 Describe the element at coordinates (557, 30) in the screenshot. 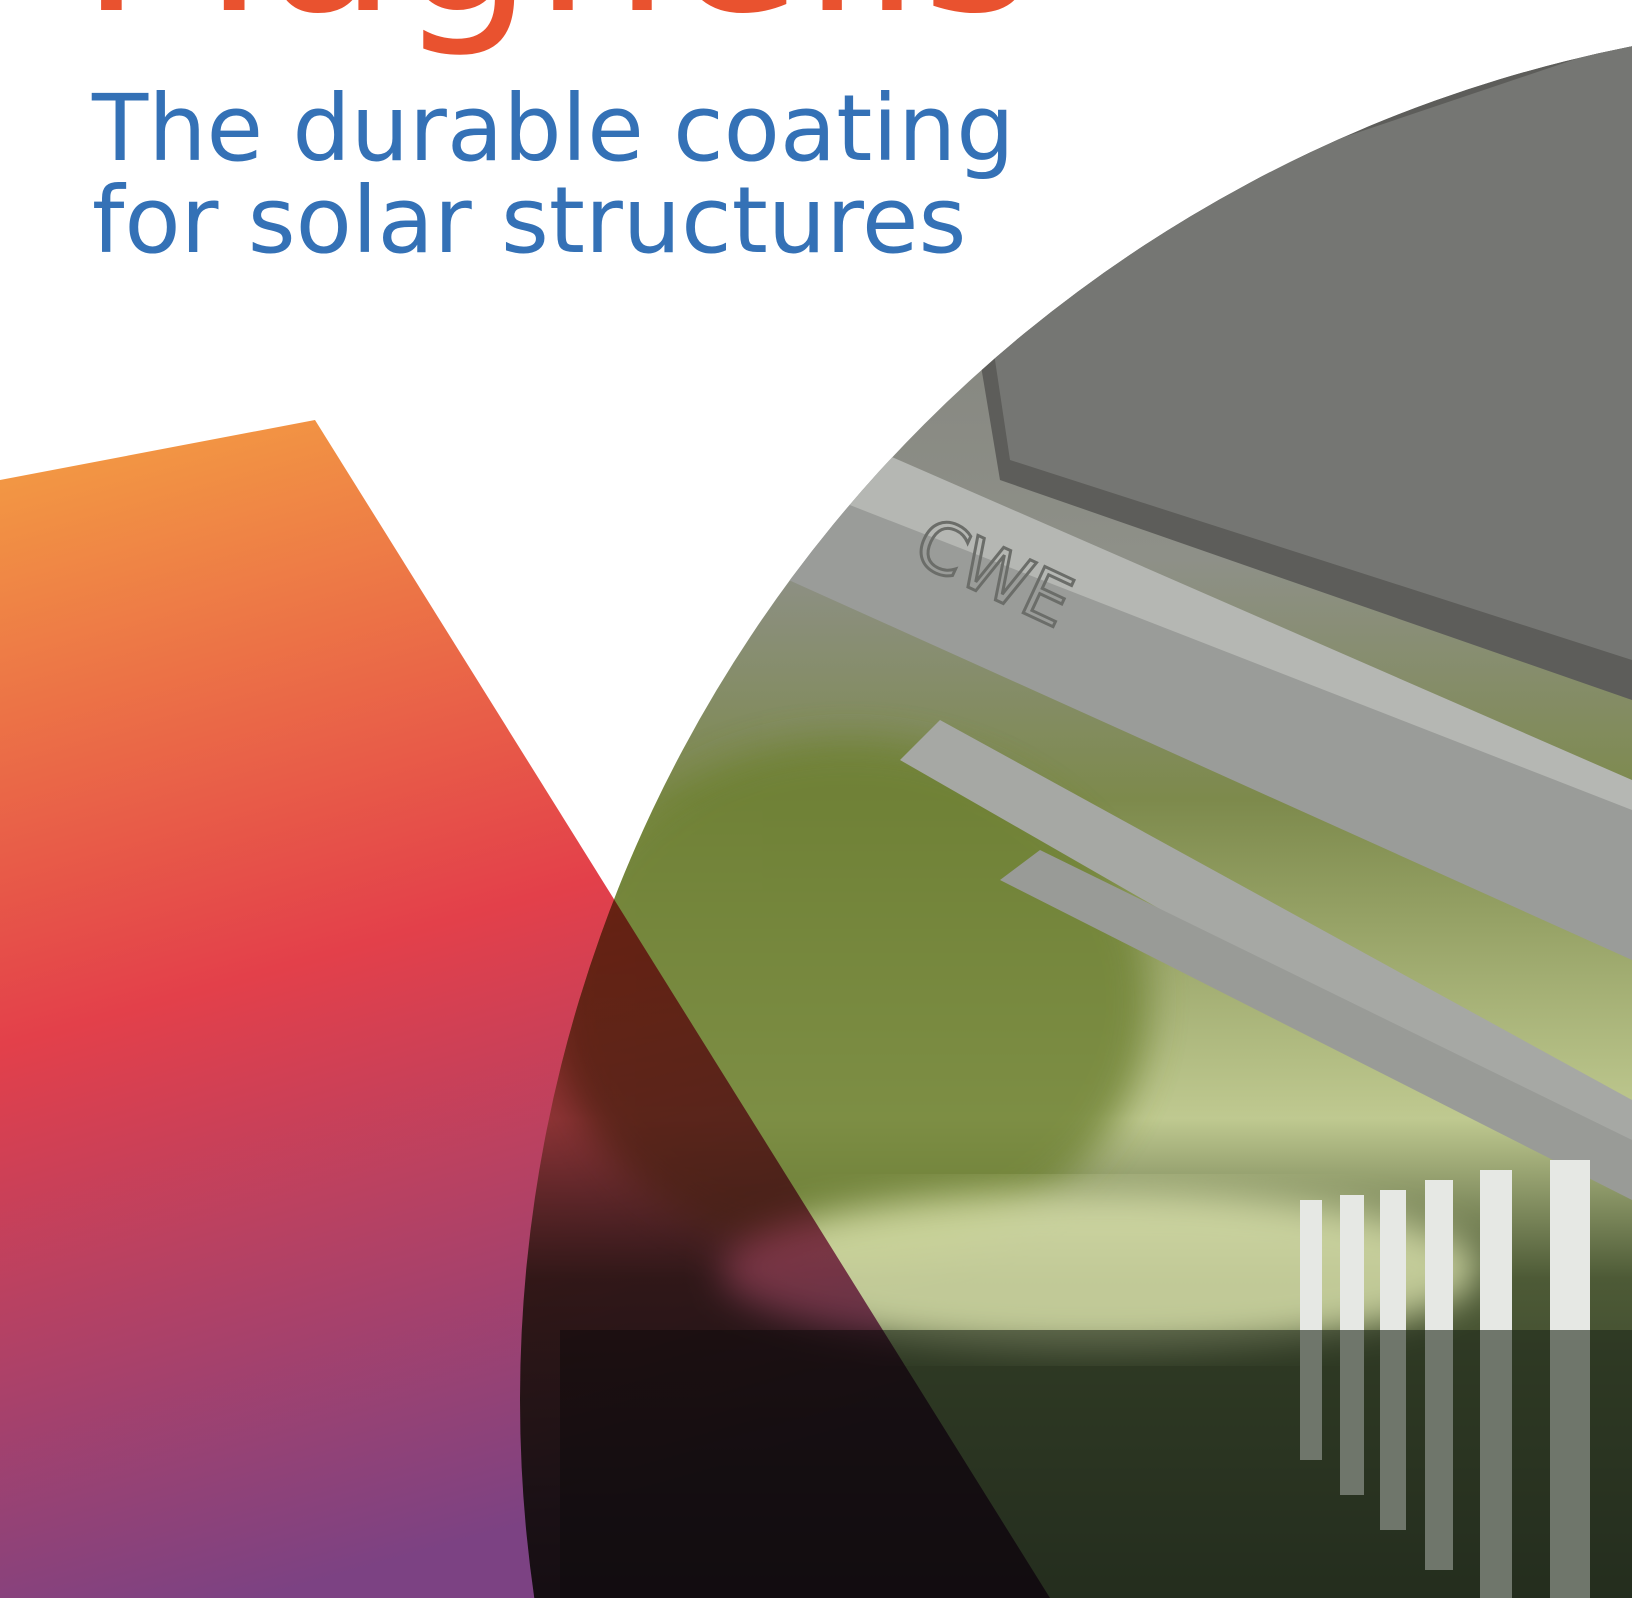

I see `brand-title: Magnelis` at that location.